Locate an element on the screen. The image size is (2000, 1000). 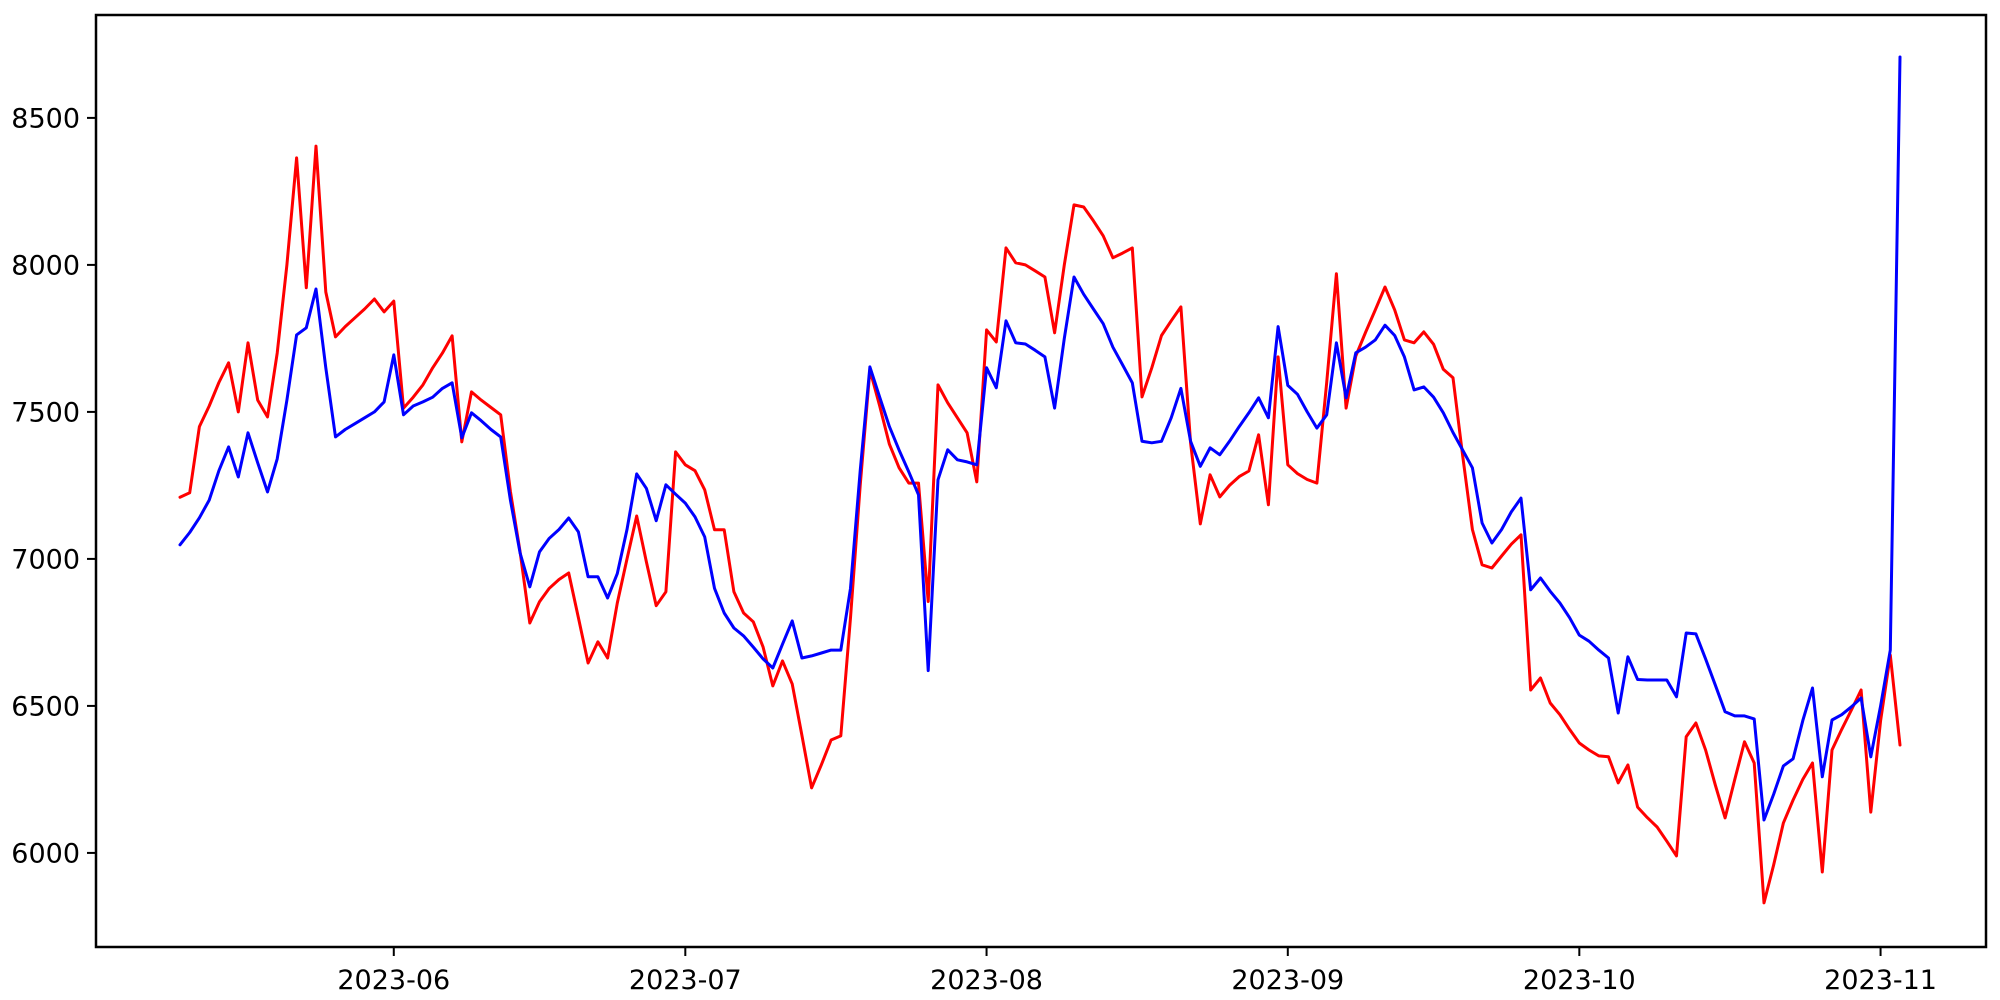
x-tick-label: 2023-10 is located at coordinates (1579, 980).